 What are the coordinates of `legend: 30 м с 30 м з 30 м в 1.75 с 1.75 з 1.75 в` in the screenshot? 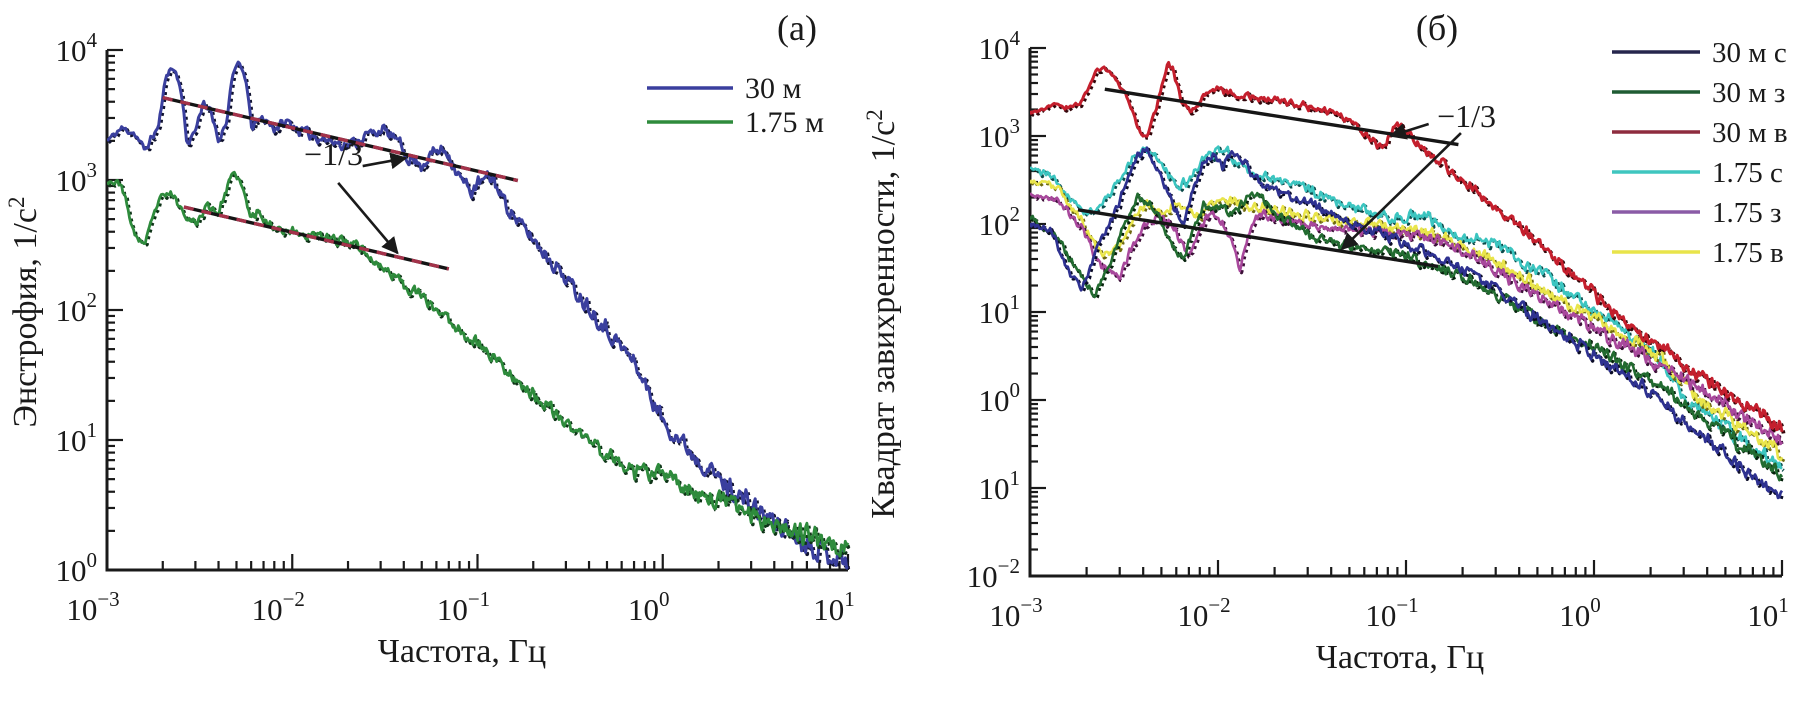 It's located at (1700, 153).